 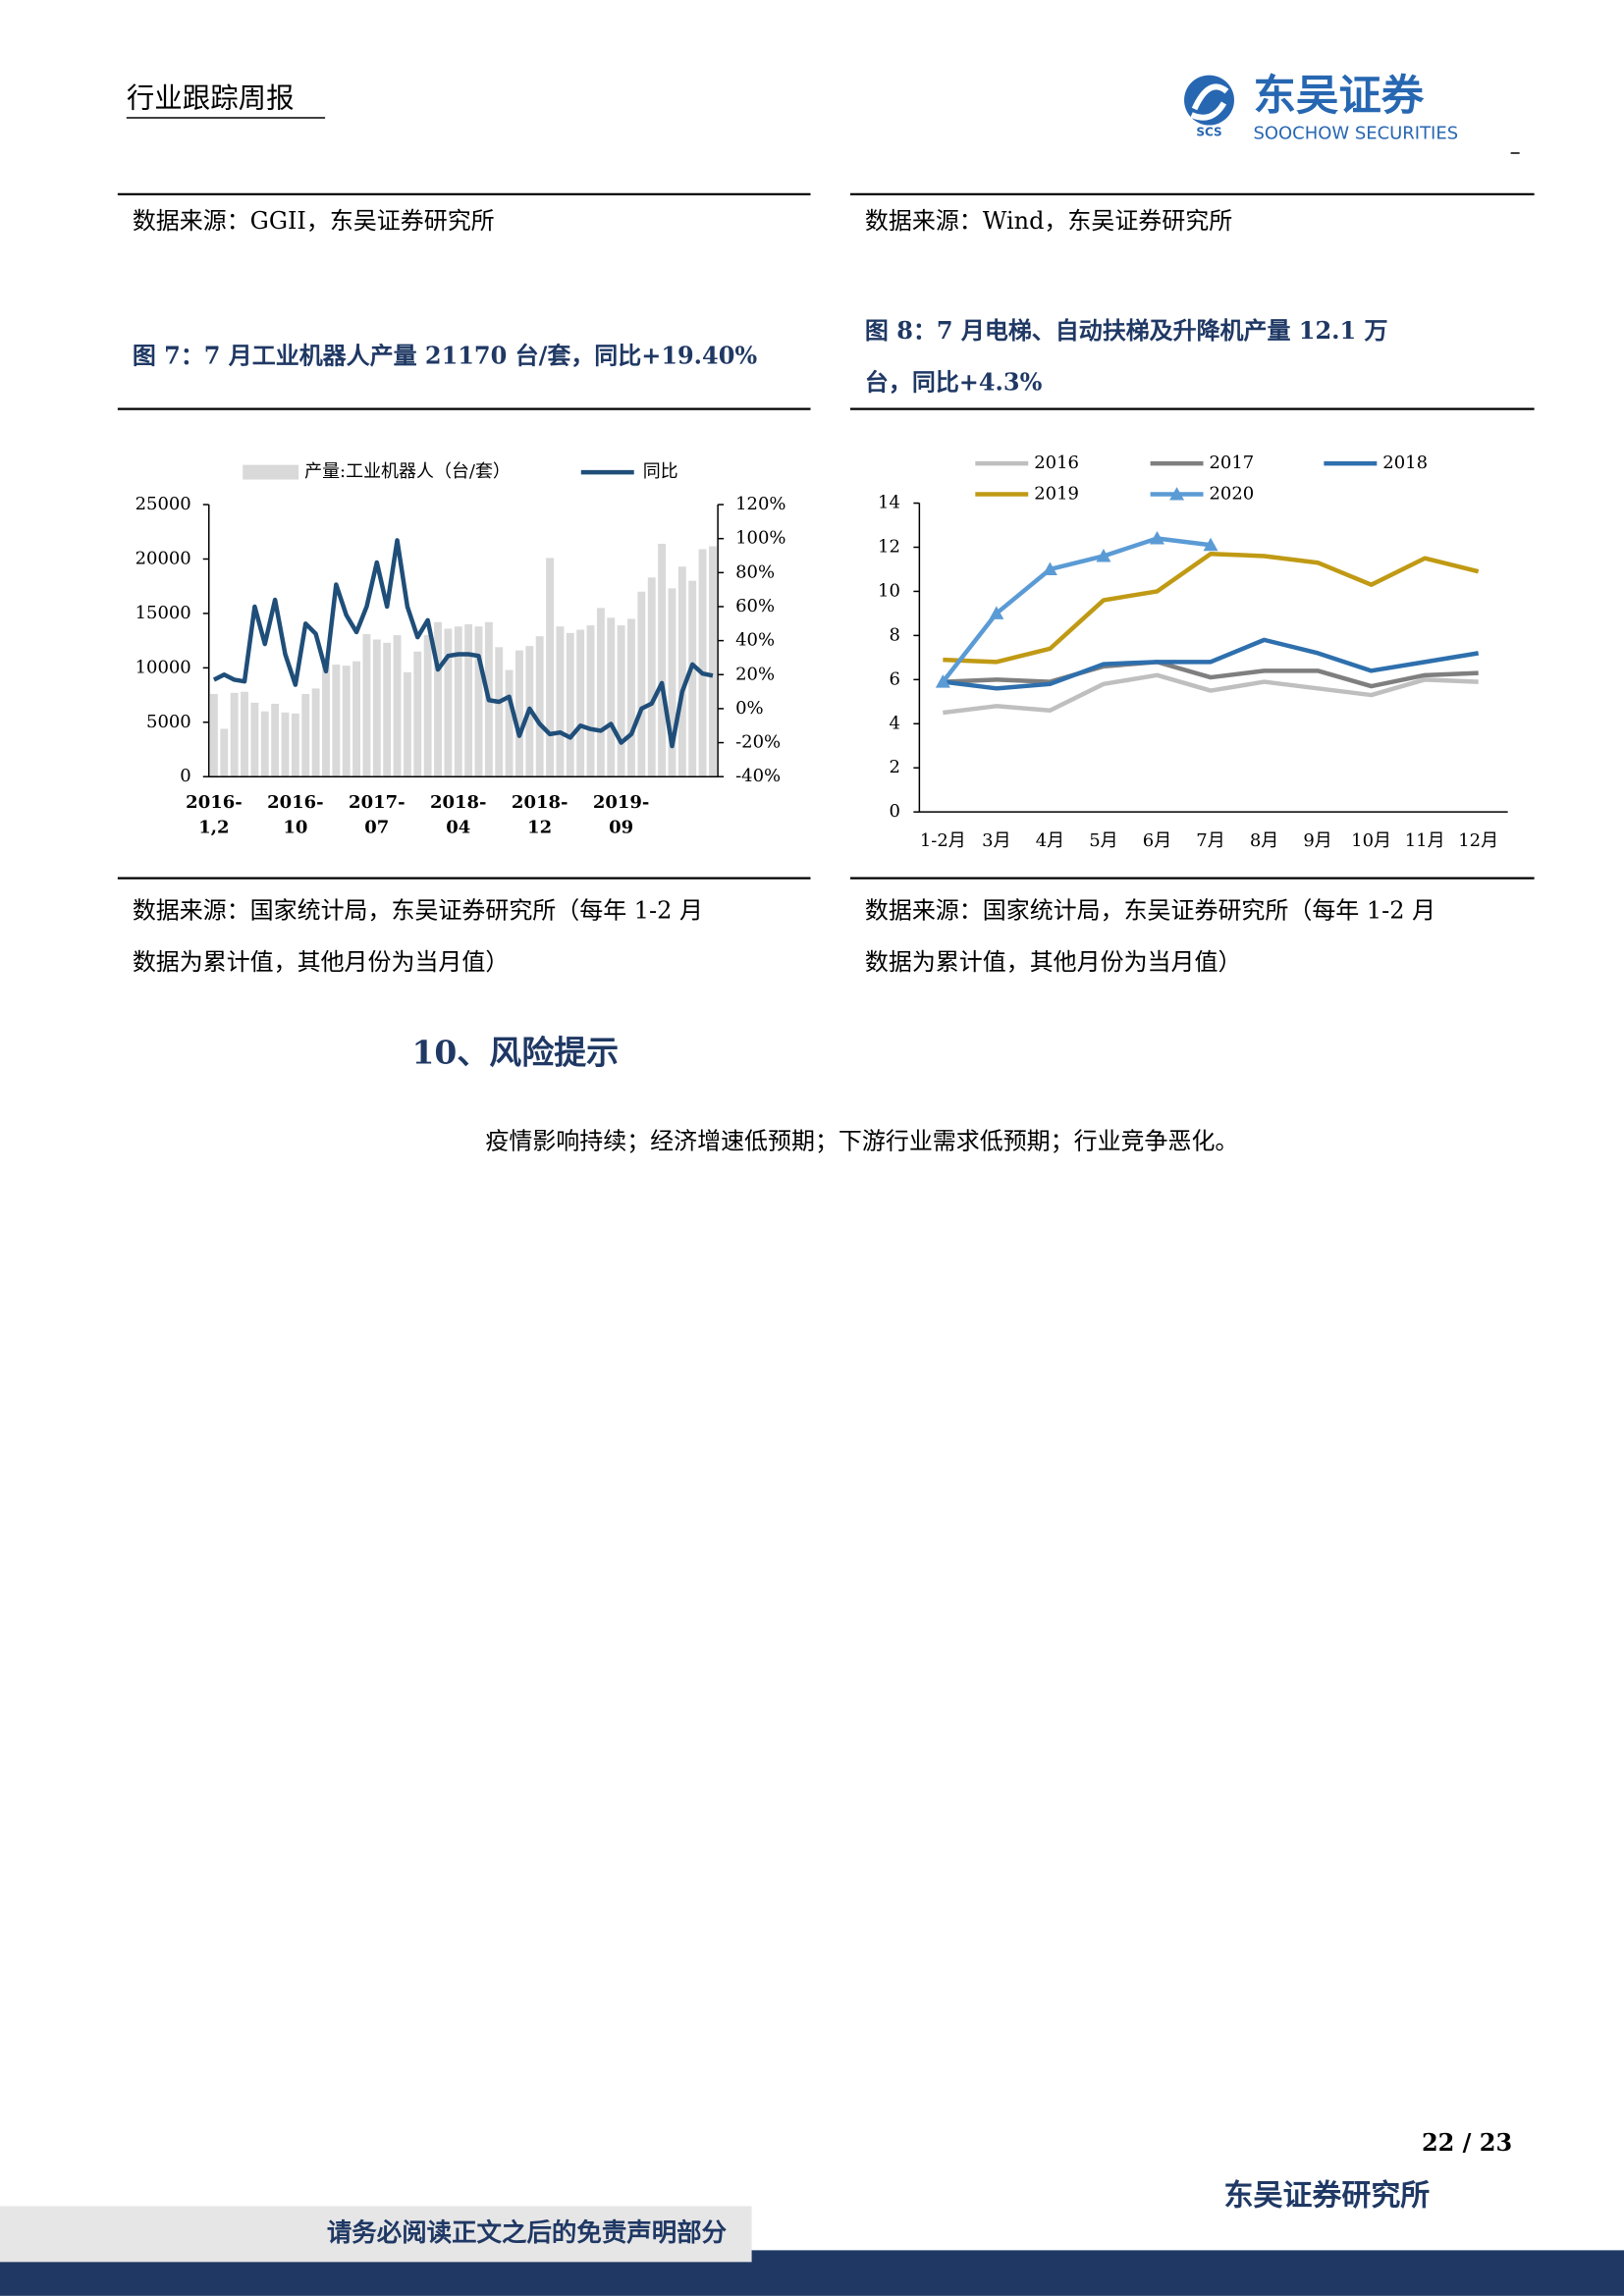 I want to click on legend-label: 同比, so click(x=660, y=471).